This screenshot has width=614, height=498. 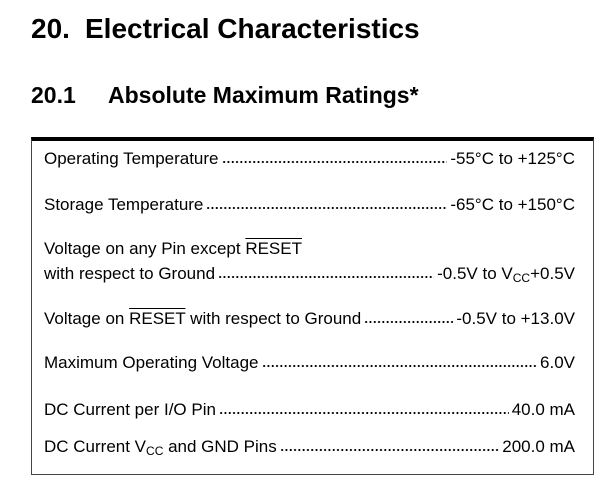 I want to click on rating-value: -55°C to +125°C, so click(x=512, y=158).